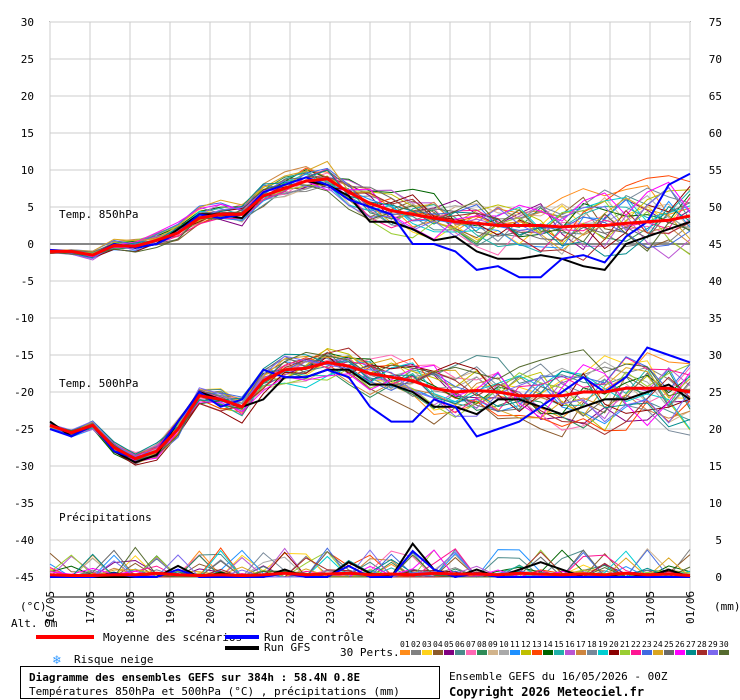  What do you see at coordinates (636, 644) in the screenshot?
I see `pert-number-22: 22` at bounding box center [636, 644].